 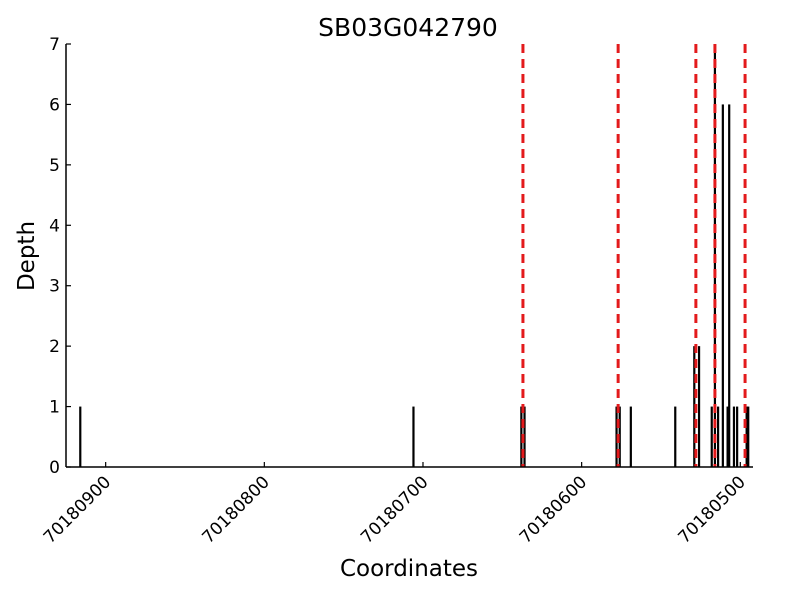 I want to click on x-tick-label: 70180600, so click(x=553, y=509).